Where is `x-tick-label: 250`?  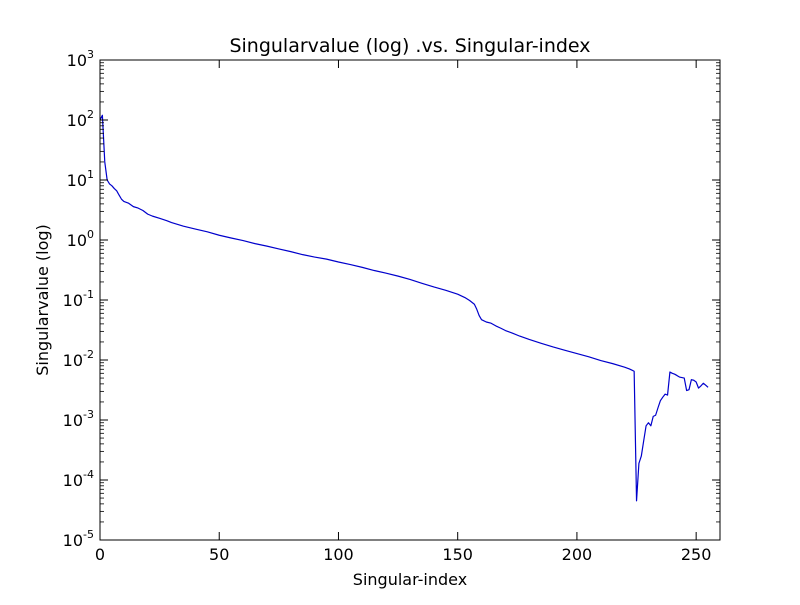 x-tick-label: 250 is located at coordinates (696, 554).